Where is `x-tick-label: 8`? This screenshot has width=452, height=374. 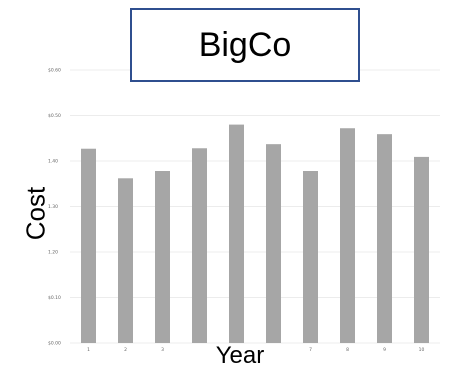 x-tick-label: 8 is located at coordinates (347, 350).